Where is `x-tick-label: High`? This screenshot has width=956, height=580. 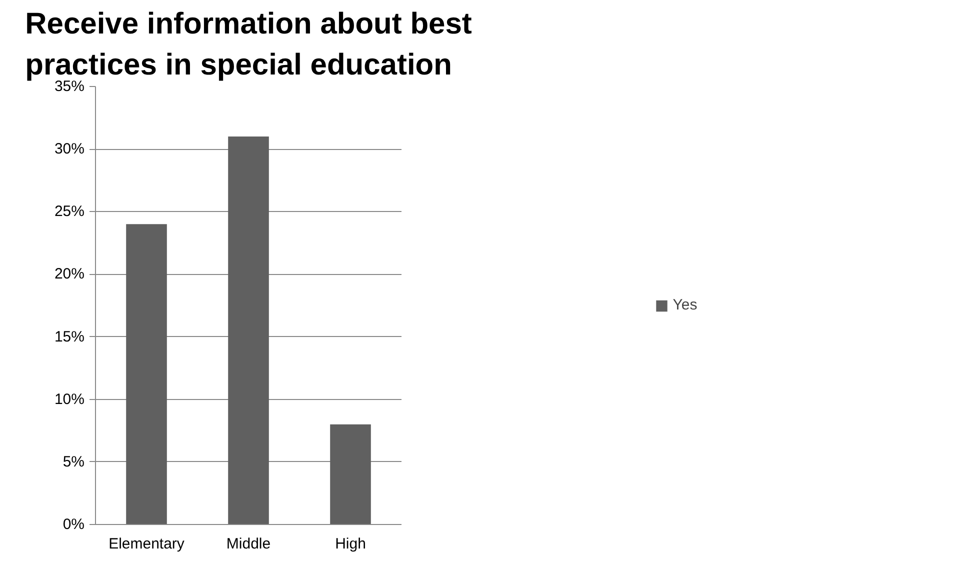 x-tick-label: High is located at coordinates (350, 544).